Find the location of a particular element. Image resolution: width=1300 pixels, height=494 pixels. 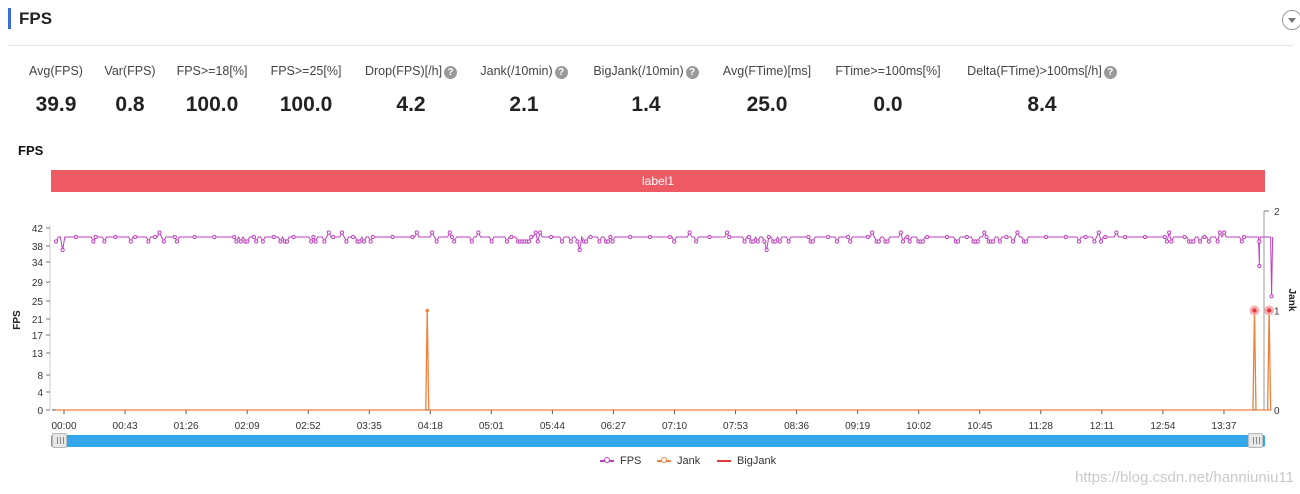

metric-label-text: Drop(FPS)[/h] is located at coordinates (403, 71).